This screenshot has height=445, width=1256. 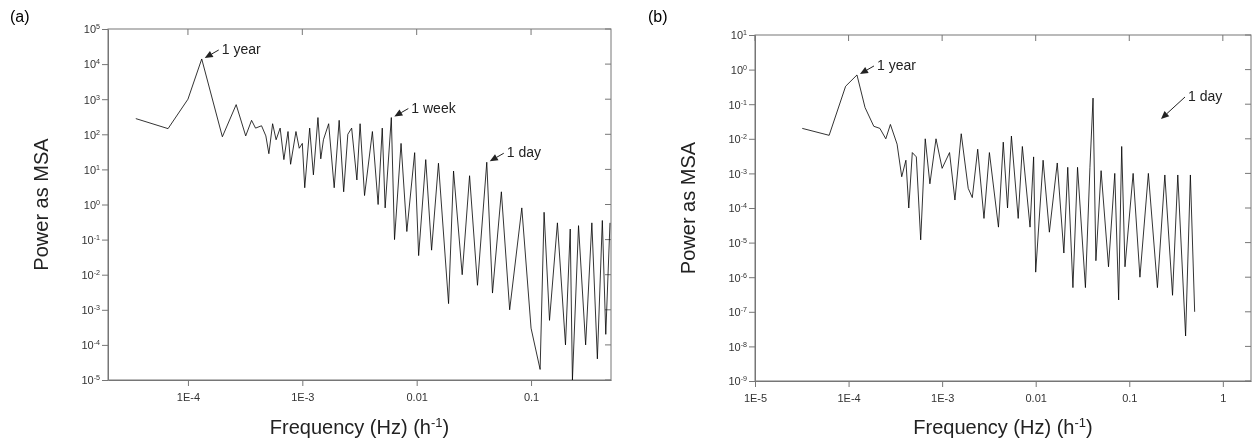 What do you see at coordinates (92, 64) in the screenshot?
I see `y-tick-label: 10$^{4}$` at bounding box center [92, 64].